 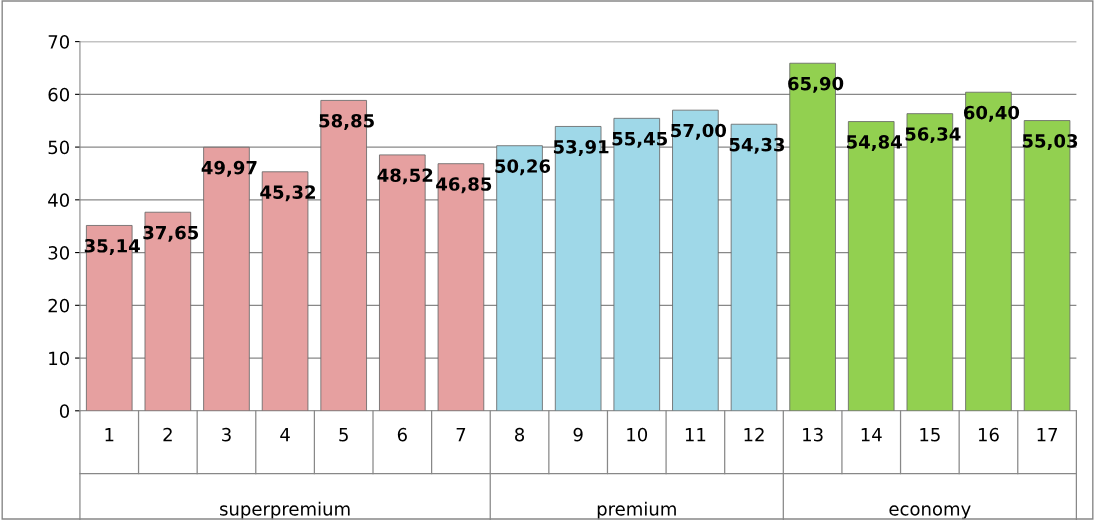 What do you see at coordinates (59, 305) in the screenshot?
I see `y-tick-label: 20` at bounding box center [59, 305].